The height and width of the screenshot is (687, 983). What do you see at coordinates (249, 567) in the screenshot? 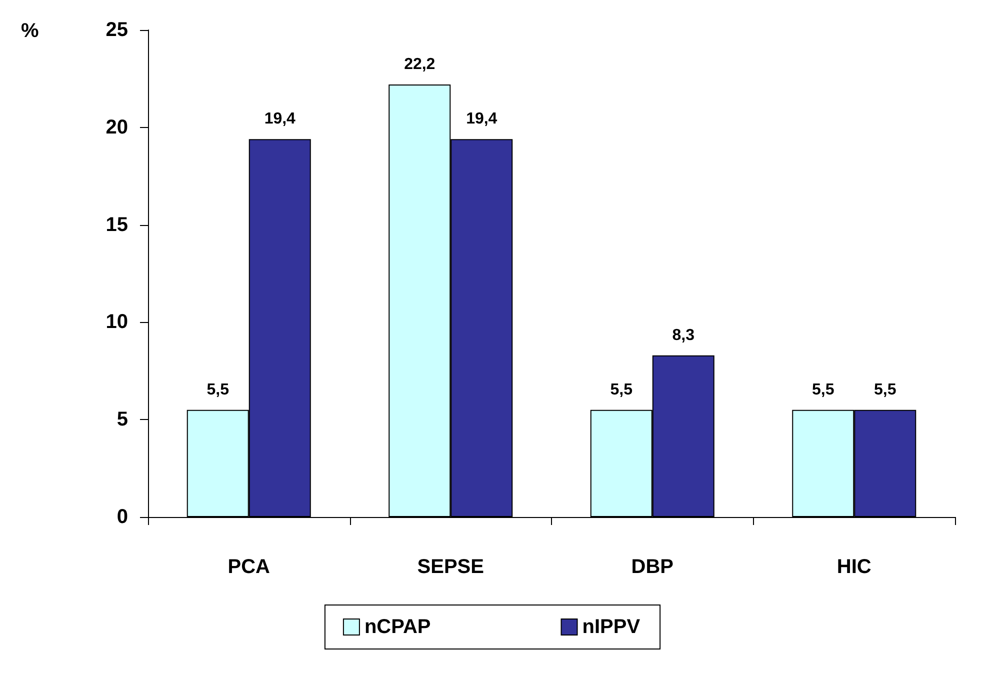
I see `x-tick-label: PCA` at bounding box center [249, 567].